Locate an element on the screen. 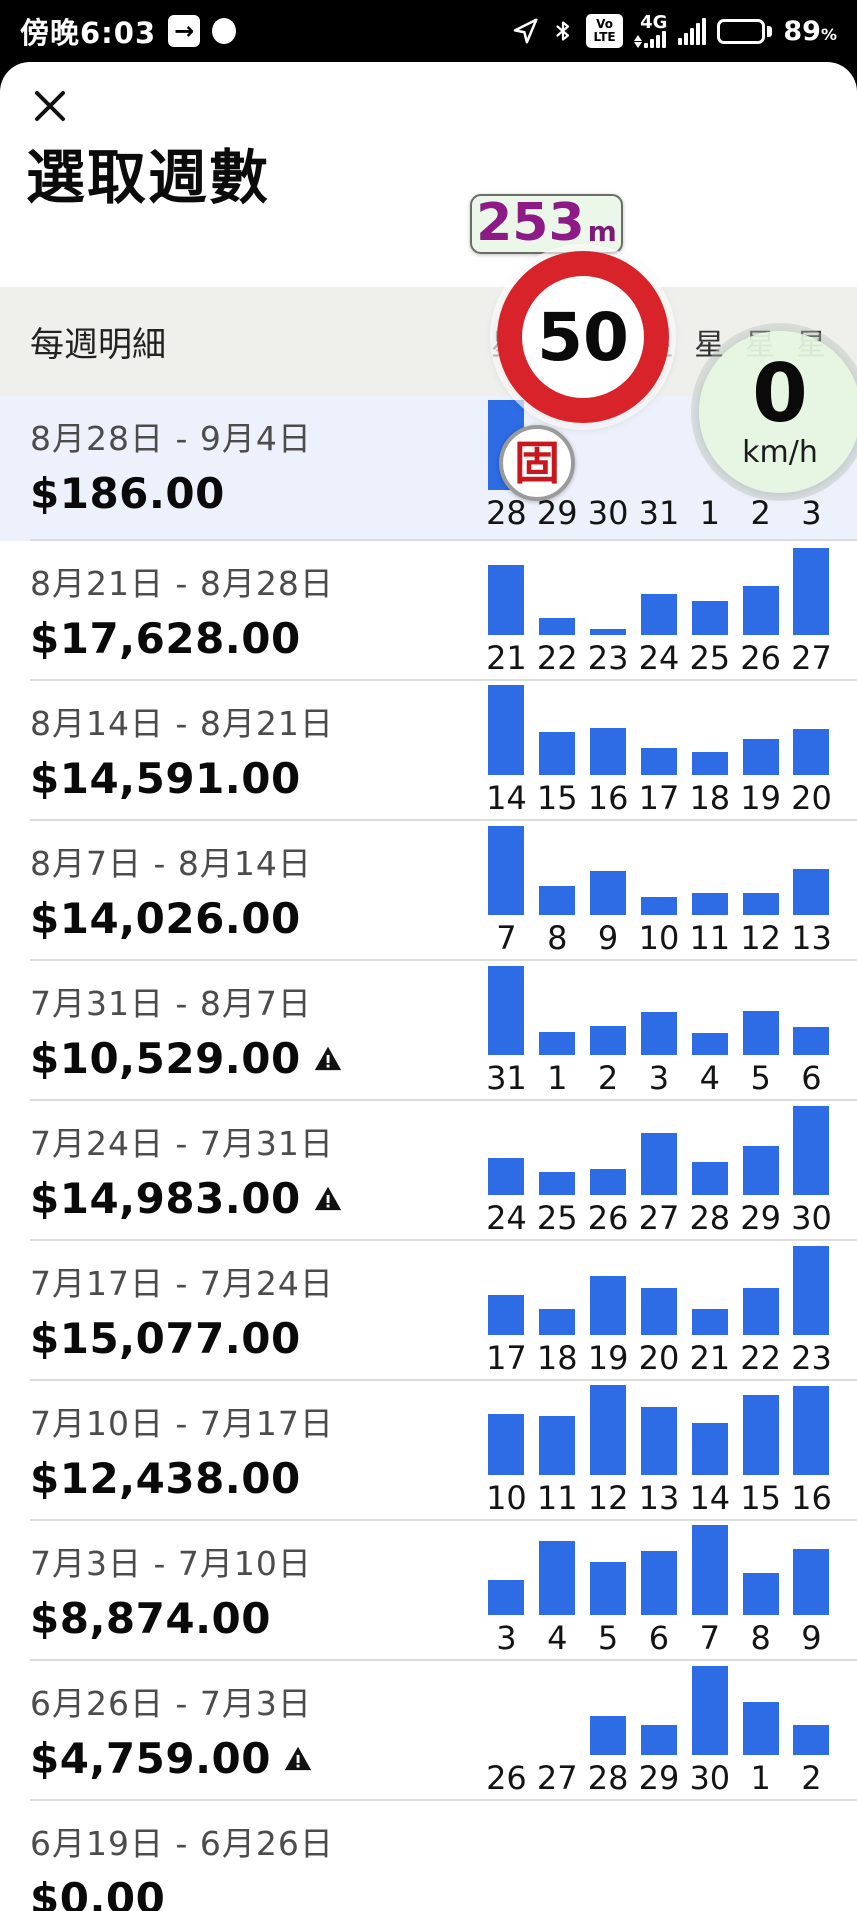 This screenshot has width=857, height=1911. week-row: 6月19日 - 6月26日 $0.00 is located at coordinates (428, 1856).